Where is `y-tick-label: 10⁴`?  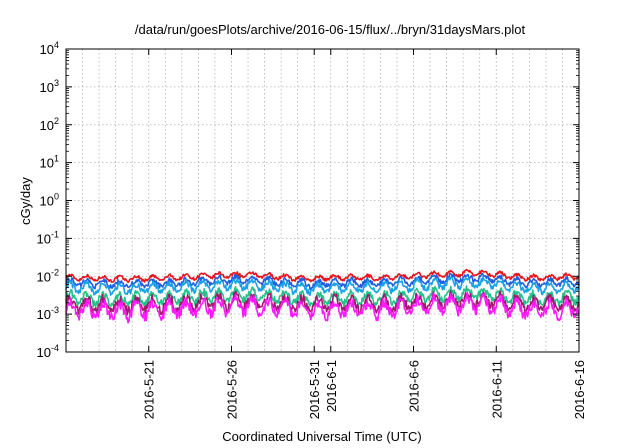 y-tick-label: 10⁴ is located at coordinates (49, 48).